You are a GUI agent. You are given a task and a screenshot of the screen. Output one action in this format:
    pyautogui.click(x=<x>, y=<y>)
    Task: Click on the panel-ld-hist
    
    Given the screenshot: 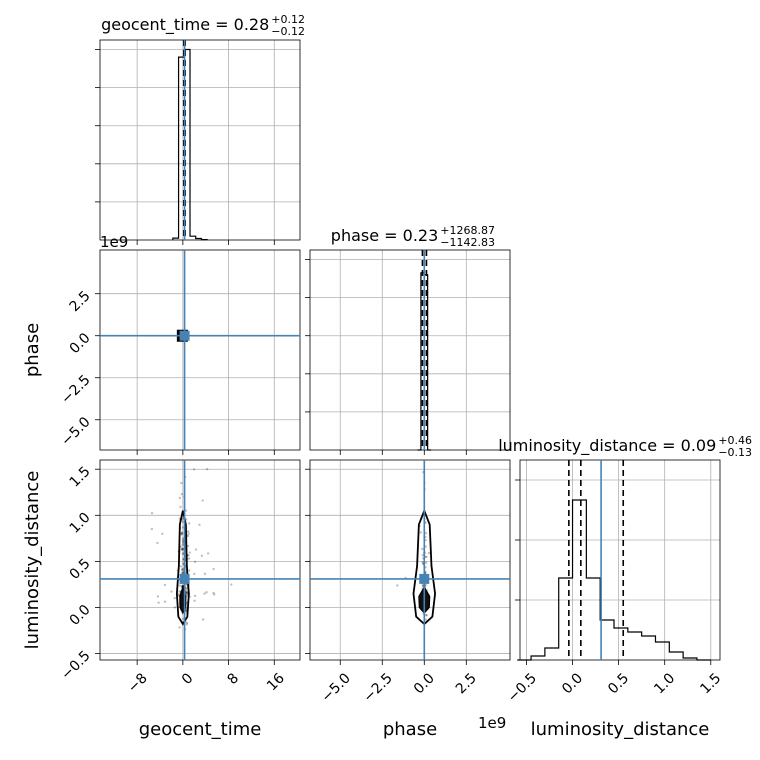 What is the action you would take?
    pyautogui.click(x=620, y=560)
    